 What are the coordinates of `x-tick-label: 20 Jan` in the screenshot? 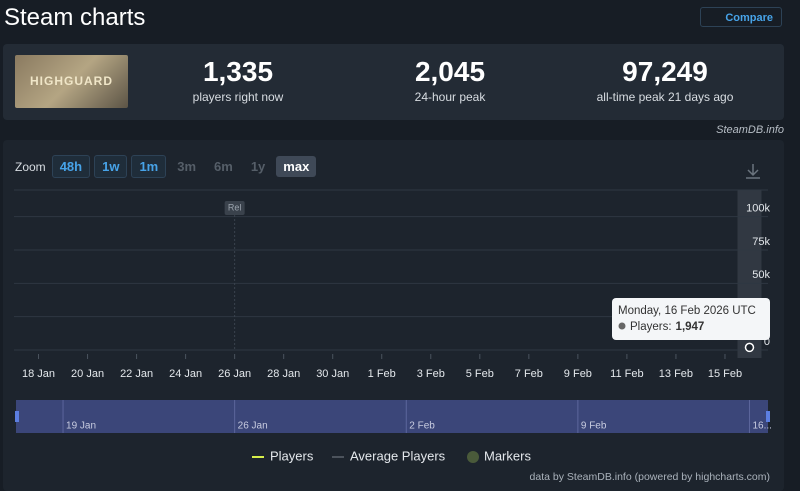 It's located at (87, 374).